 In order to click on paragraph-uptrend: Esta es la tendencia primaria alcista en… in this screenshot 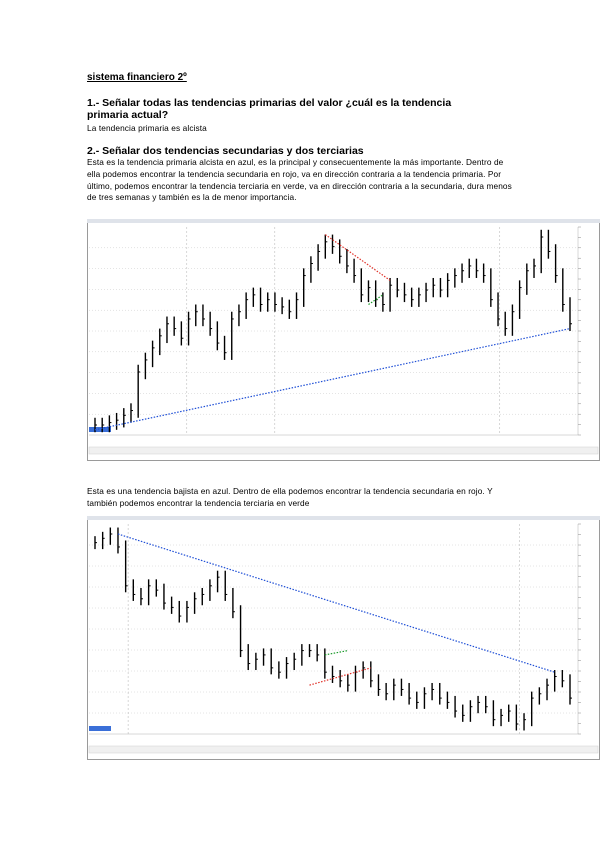, I will do `click(299, 180)`.